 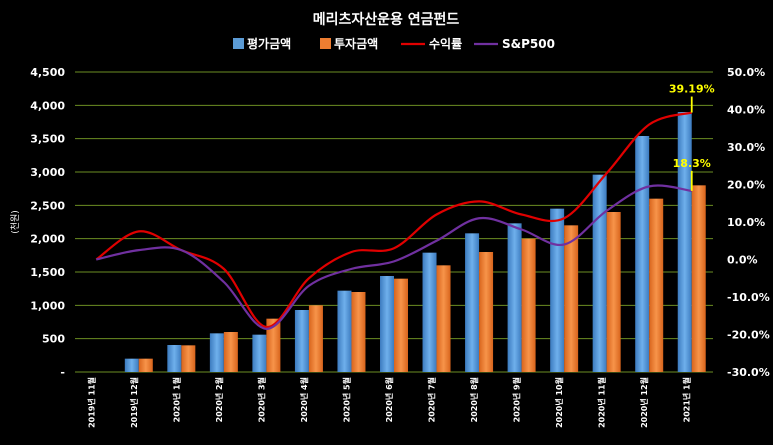 I want to click on right-tick-label: -20.0%, so click(x=748, y=335).